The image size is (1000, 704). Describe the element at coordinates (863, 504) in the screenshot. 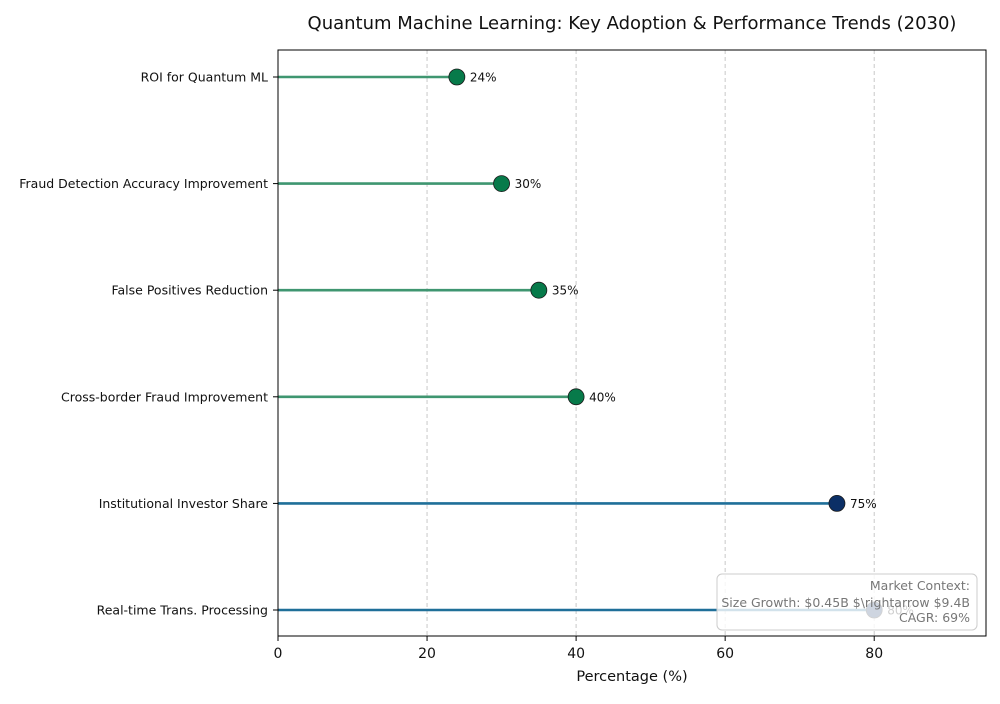

I see `value-label: 75%` at that location.